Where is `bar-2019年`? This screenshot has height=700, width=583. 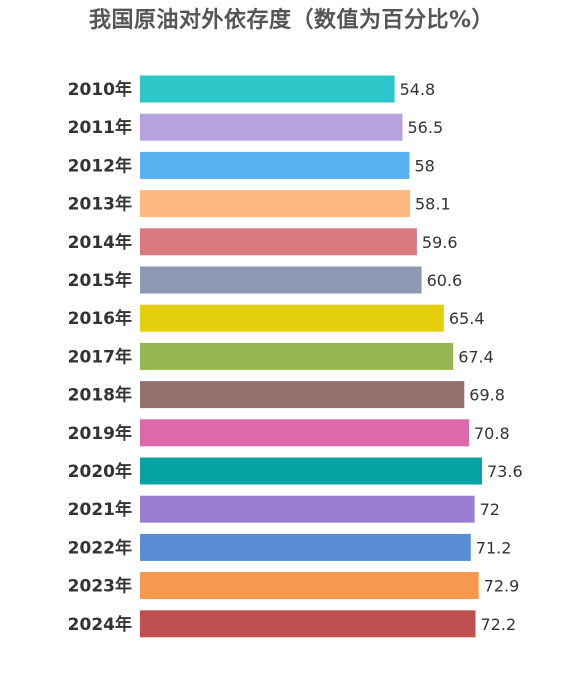 bar-2019年 is located at coordinates (304, 433).